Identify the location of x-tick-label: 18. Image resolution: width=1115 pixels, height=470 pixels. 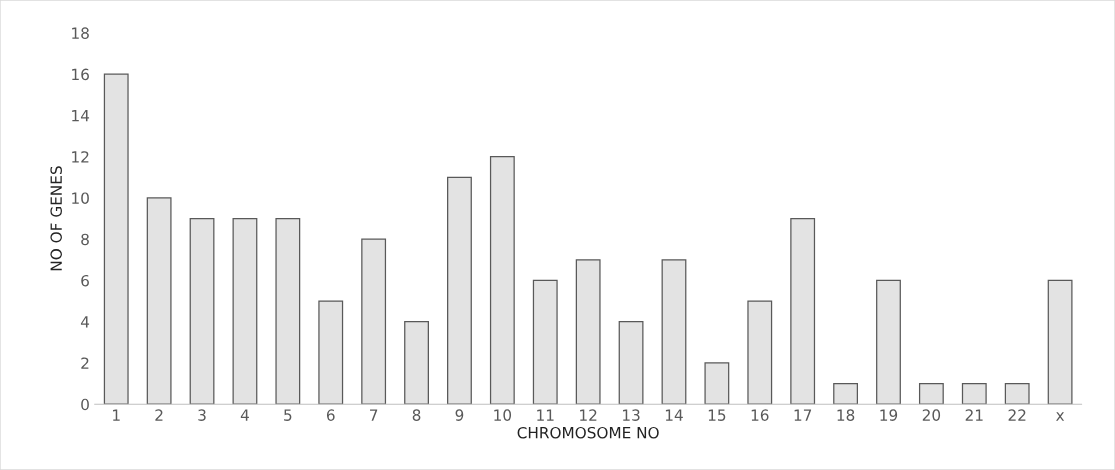
(846, 415).